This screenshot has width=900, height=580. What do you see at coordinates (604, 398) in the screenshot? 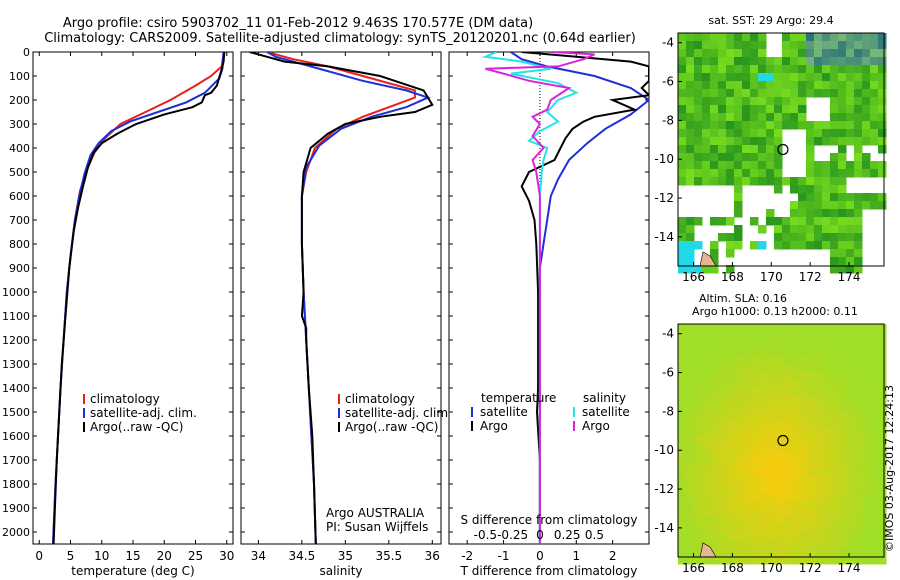
I see `legend-title: salinity` at bounding box center [604, 398].